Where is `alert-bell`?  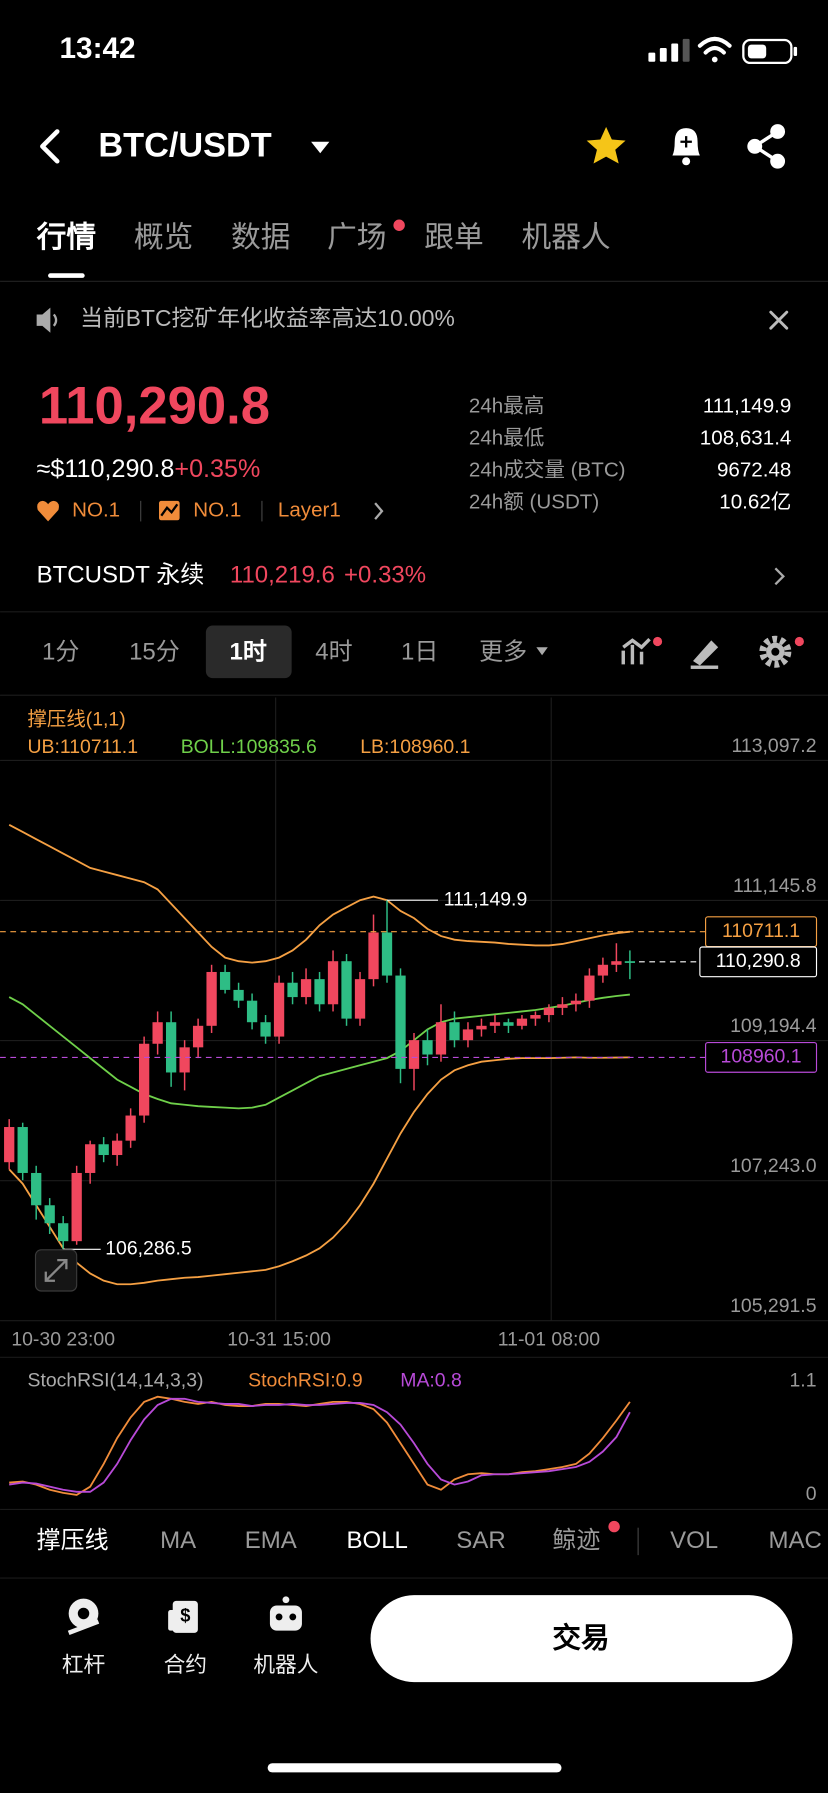 alert-bell is located at coordinates (686, 147).